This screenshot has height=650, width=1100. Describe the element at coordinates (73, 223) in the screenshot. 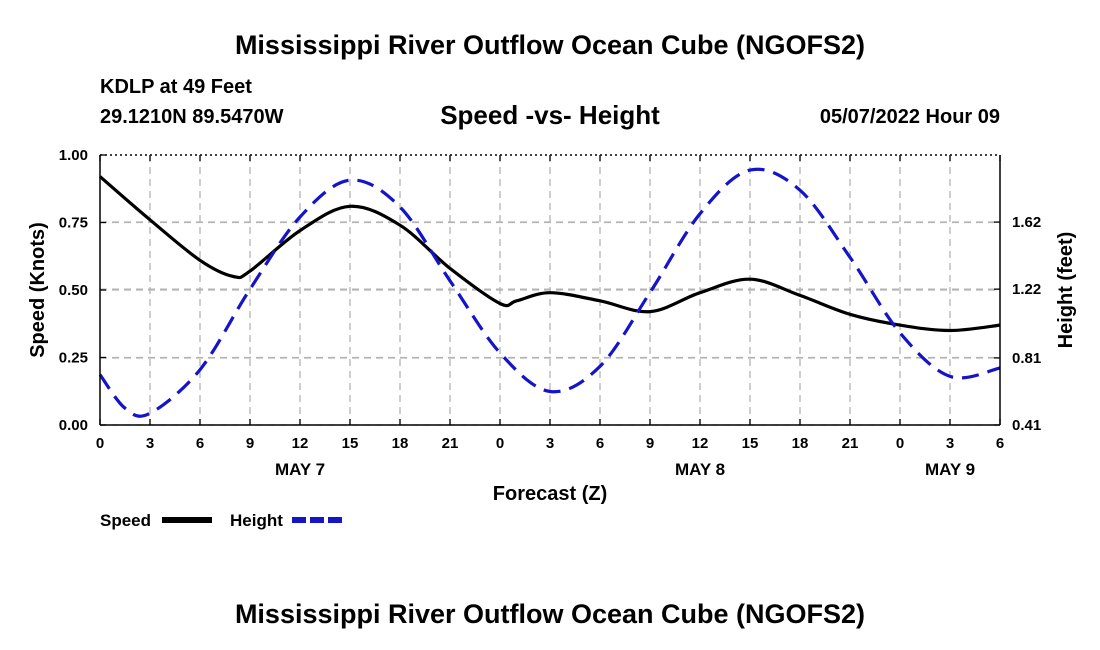

I see `y-tick-label: 0.75` at that location.